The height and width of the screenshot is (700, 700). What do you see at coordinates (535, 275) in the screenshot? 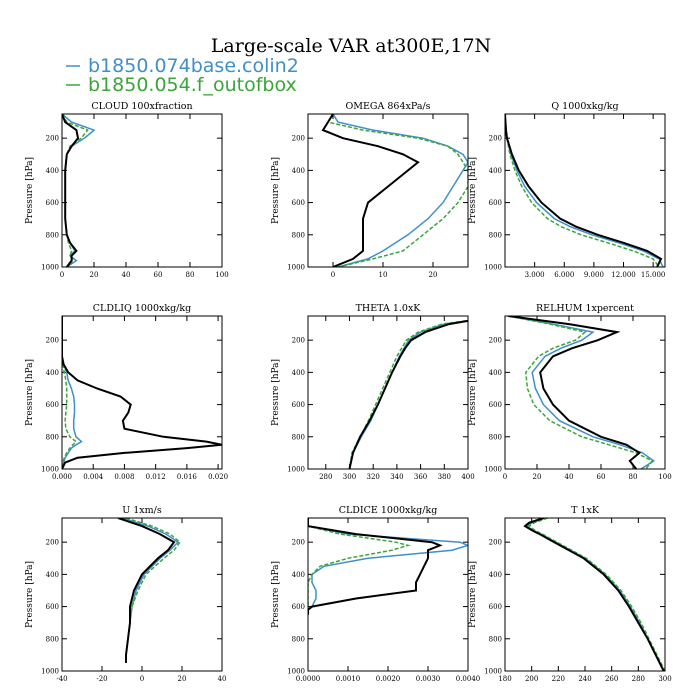
I see `x-tick-label: 3.000` at bounding box center [535, 275].